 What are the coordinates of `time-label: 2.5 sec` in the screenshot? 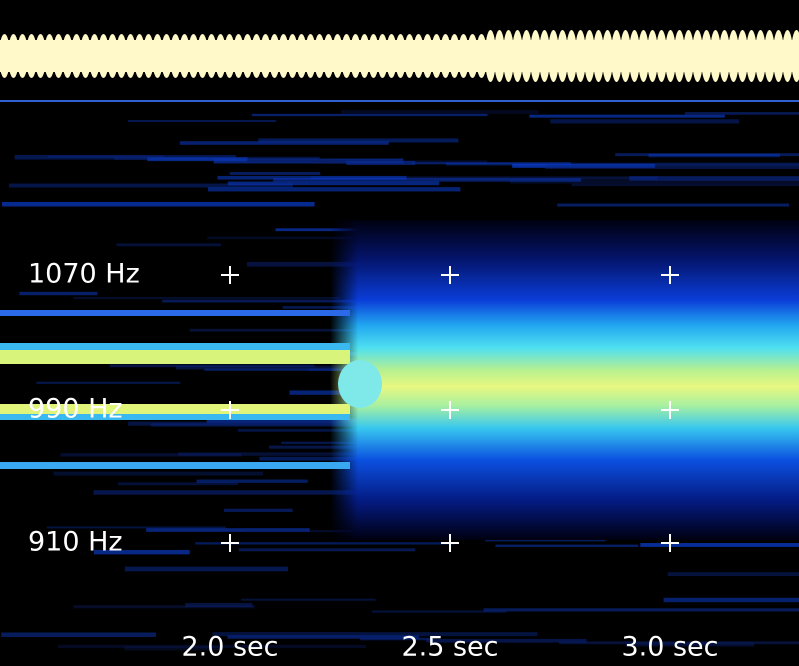 It's located at (449, 647).